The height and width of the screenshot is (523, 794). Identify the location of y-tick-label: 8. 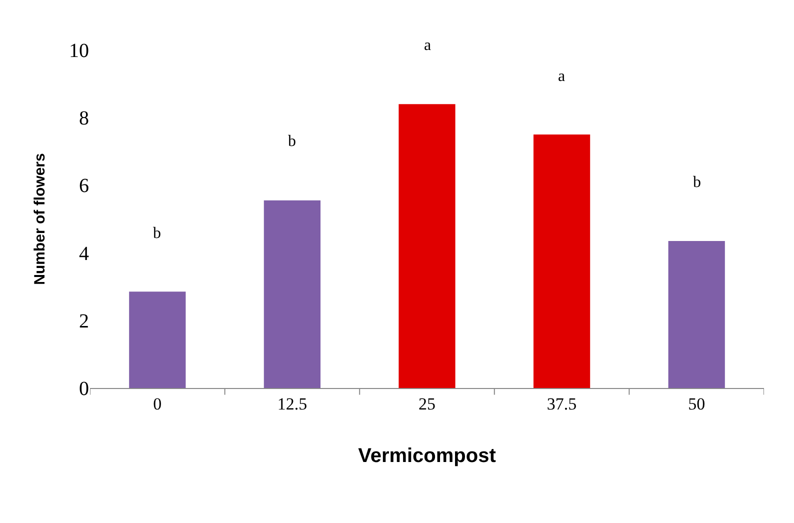
(84, 119).